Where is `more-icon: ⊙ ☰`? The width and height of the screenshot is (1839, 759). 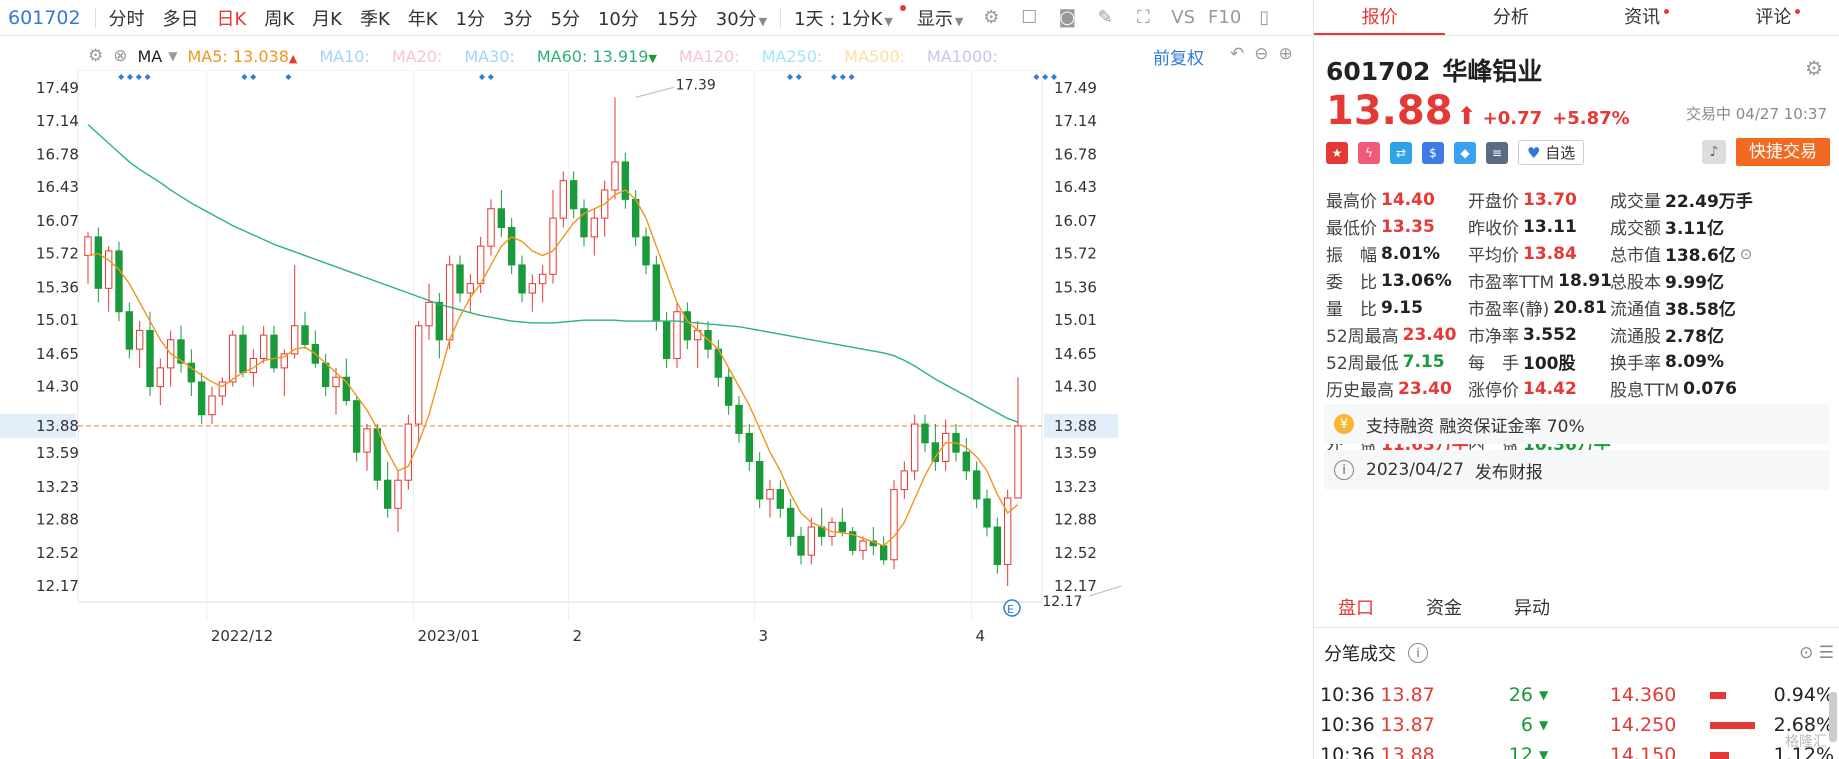 more-icon: ⊙ ☰ is located at coordinates (1816, 653).